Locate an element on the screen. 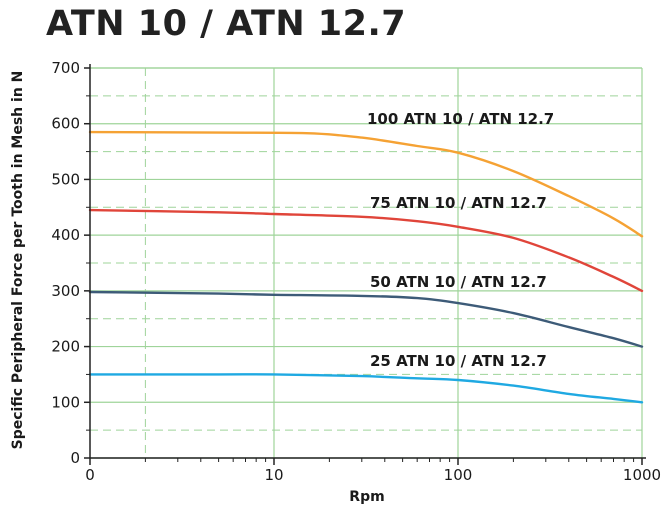  series-label-3: 50 ATN 10 / ATN 12.7 is located at coordinates (458, 282).